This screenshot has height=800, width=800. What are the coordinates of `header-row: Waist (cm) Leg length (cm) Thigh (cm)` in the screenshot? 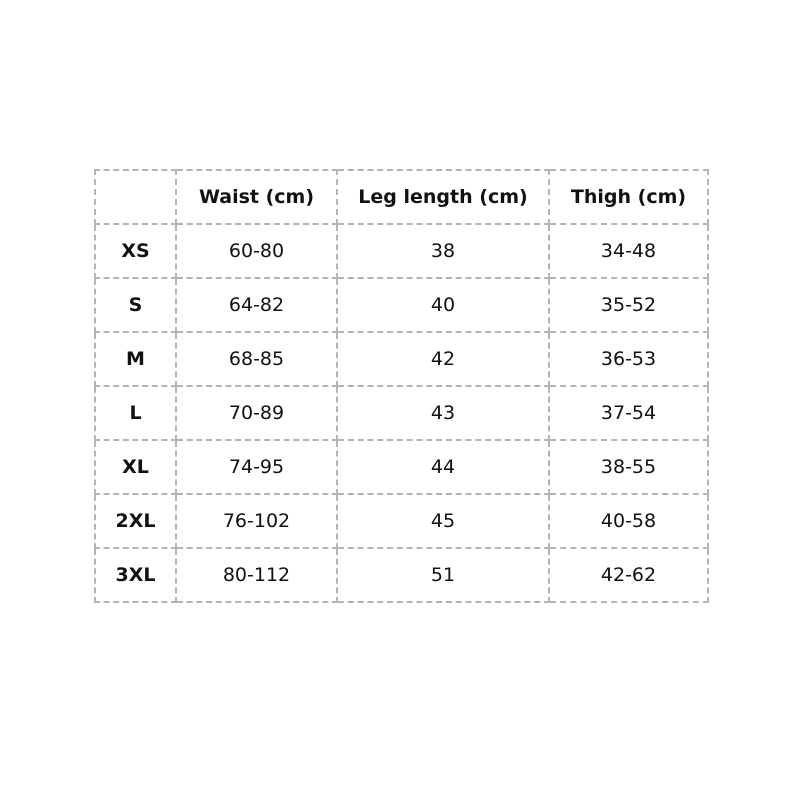 It's located at (401, 197).